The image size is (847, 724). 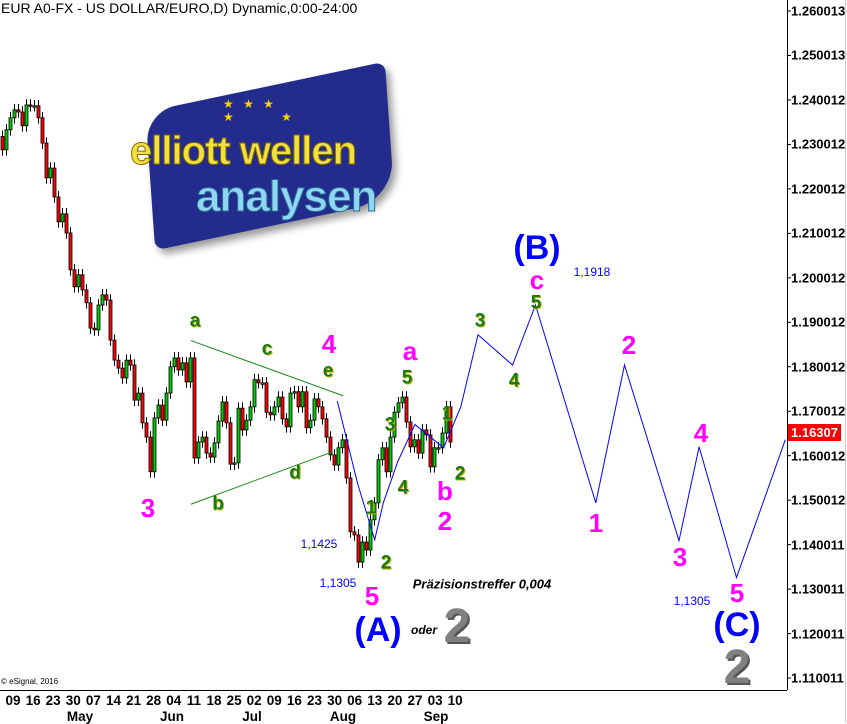 What do you see at coordinates (254, 700) in the screenshot?
I see `x-tick-label: 02` at bounding box center [254, 700].